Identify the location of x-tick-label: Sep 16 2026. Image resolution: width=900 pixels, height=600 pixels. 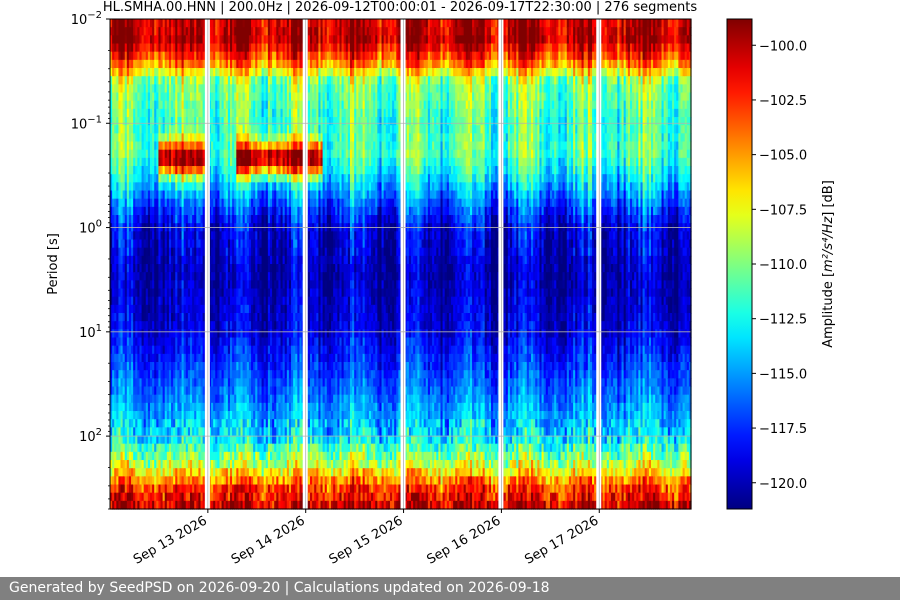
(464, 540).